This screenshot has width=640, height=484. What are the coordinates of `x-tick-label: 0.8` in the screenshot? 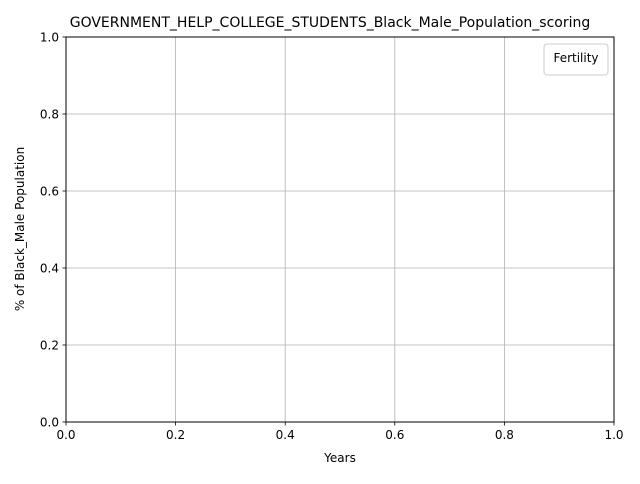 It's located at (504, 435).